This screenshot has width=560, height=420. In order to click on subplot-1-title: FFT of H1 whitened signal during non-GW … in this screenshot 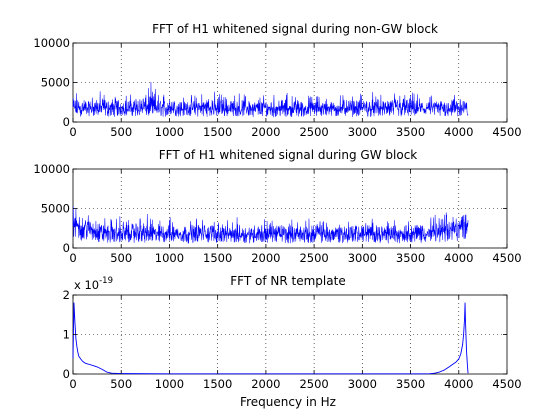, I will do `click(295, 29)`.